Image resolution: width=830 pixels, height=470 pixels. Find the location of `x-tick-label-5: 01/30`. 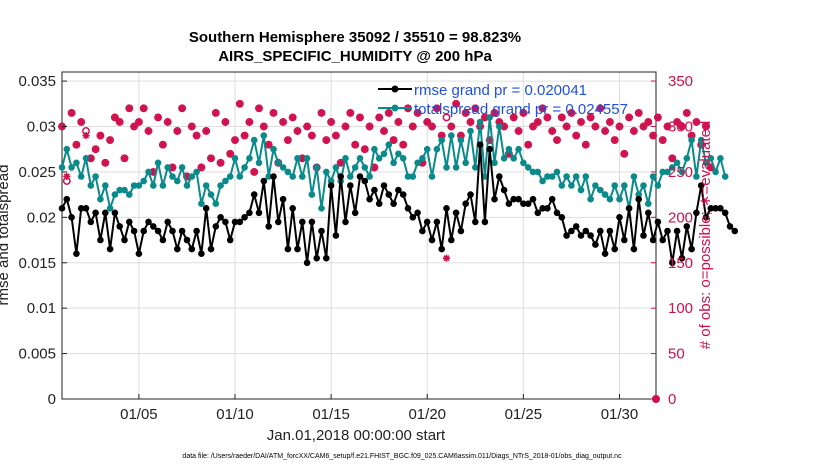

x-tick-label-5: 01/30 is located at coordinates (620, 414).